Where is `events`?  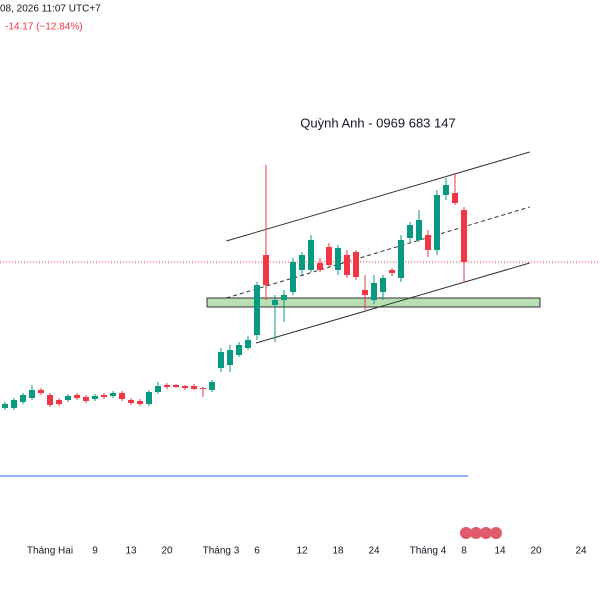 events is located at coordinates (481, 533).